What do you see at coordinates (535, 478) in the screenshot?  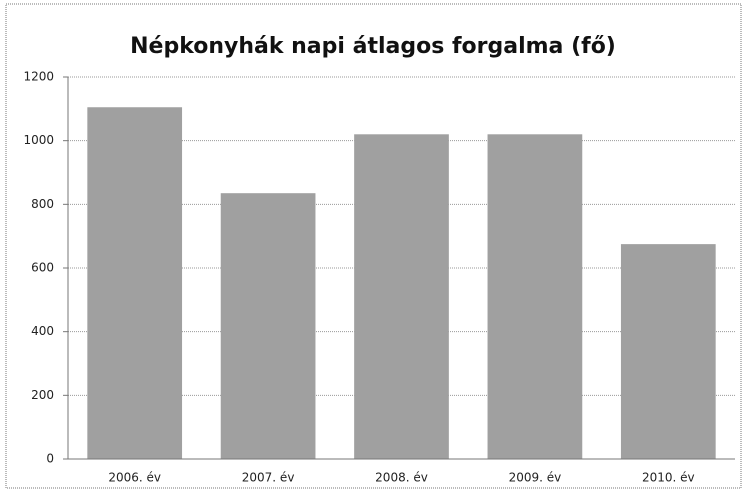 I see `x-tick-label: 2009. év` at bounding box center [535, 478].